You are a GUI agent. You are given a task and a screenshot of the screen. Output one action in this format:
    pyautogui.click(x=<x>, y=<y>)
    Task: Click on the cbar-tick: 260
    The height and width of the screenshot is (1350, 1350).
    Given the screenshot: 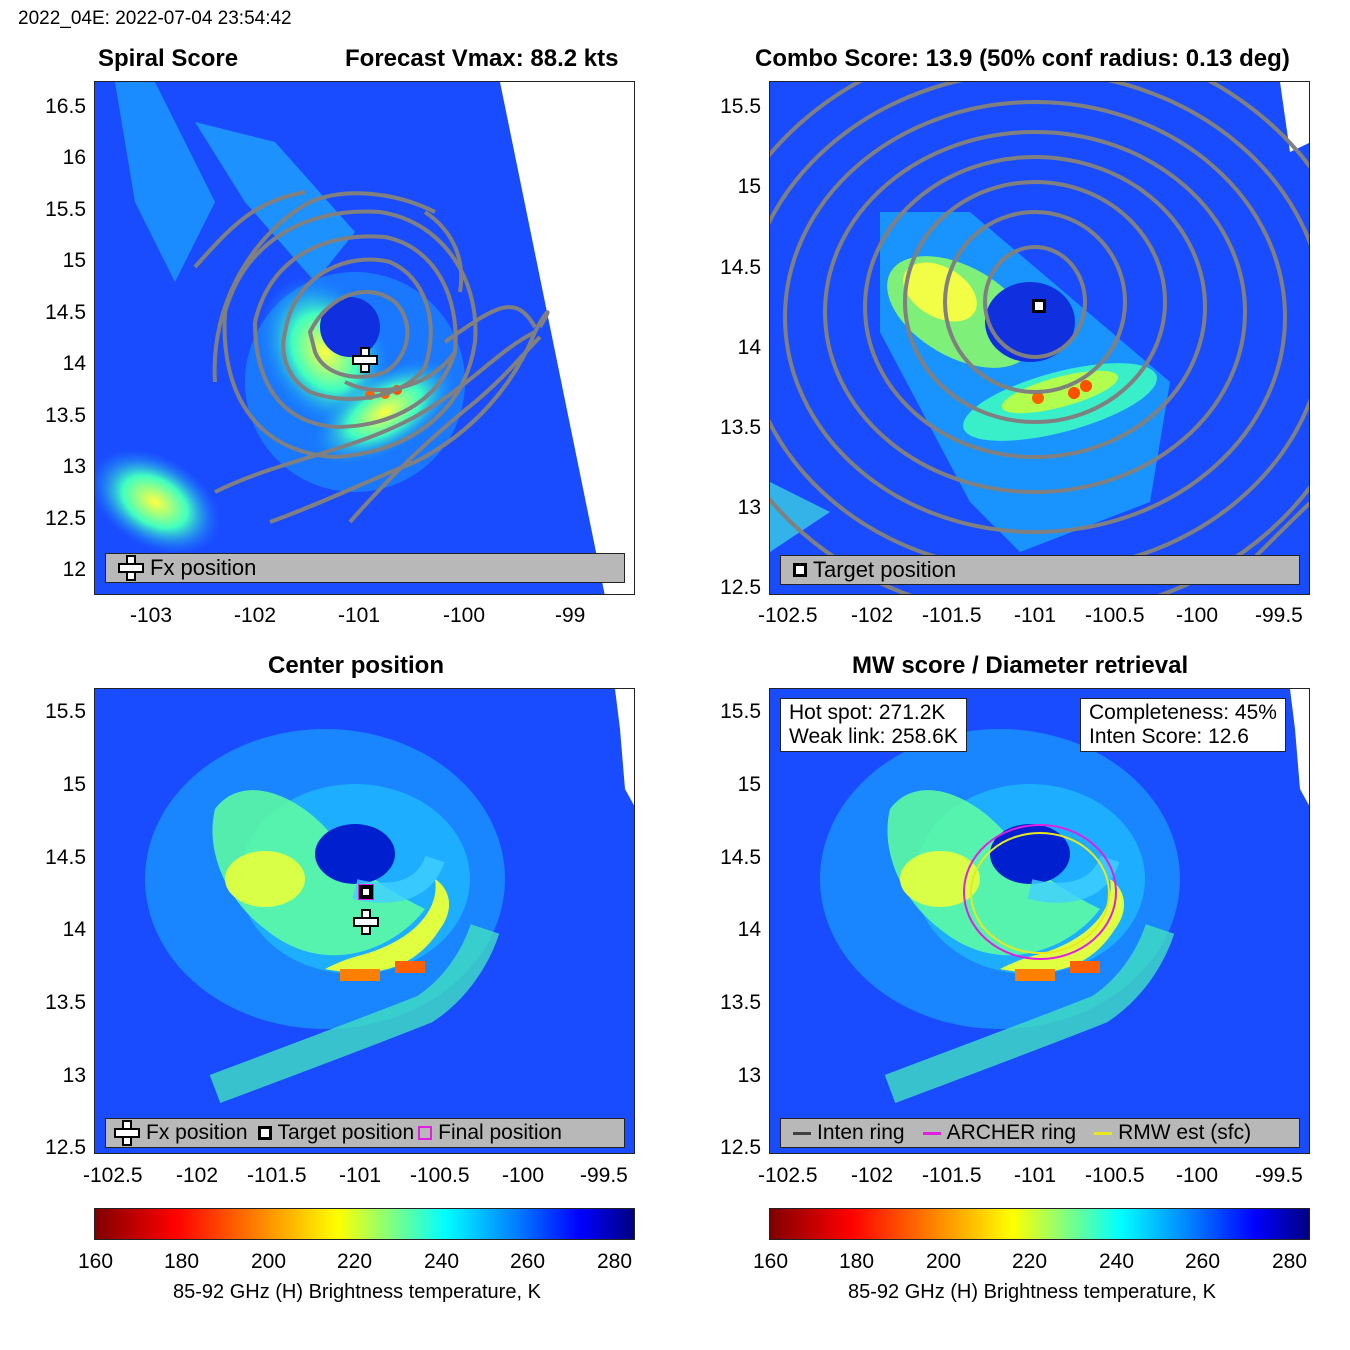 What is the action you would take?
    pyautogui.click(x=1203, y=1261)
    